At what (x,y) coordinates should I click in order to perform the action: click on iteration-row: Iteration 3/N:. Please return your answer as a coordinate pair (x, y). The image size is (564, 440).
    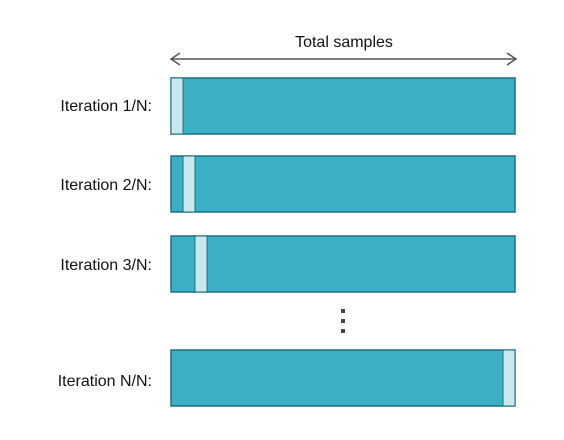
    Looking at the image, I should click on (288, 264).